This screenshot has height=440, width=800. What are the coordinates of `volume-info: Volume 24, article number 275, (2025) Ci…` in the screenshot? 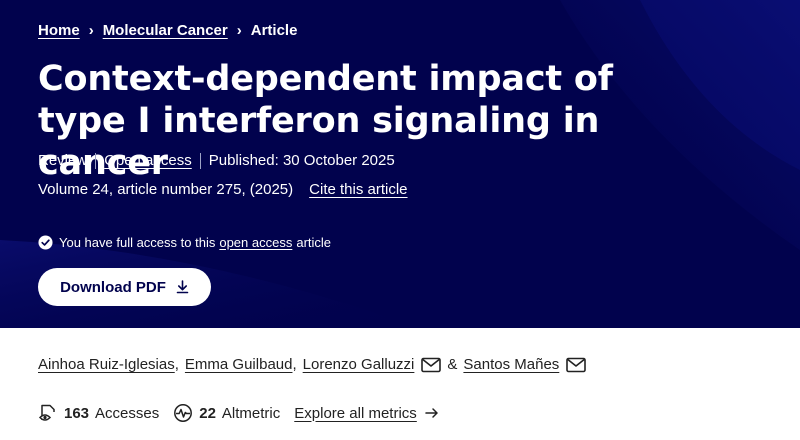 It's located at (223, 189).